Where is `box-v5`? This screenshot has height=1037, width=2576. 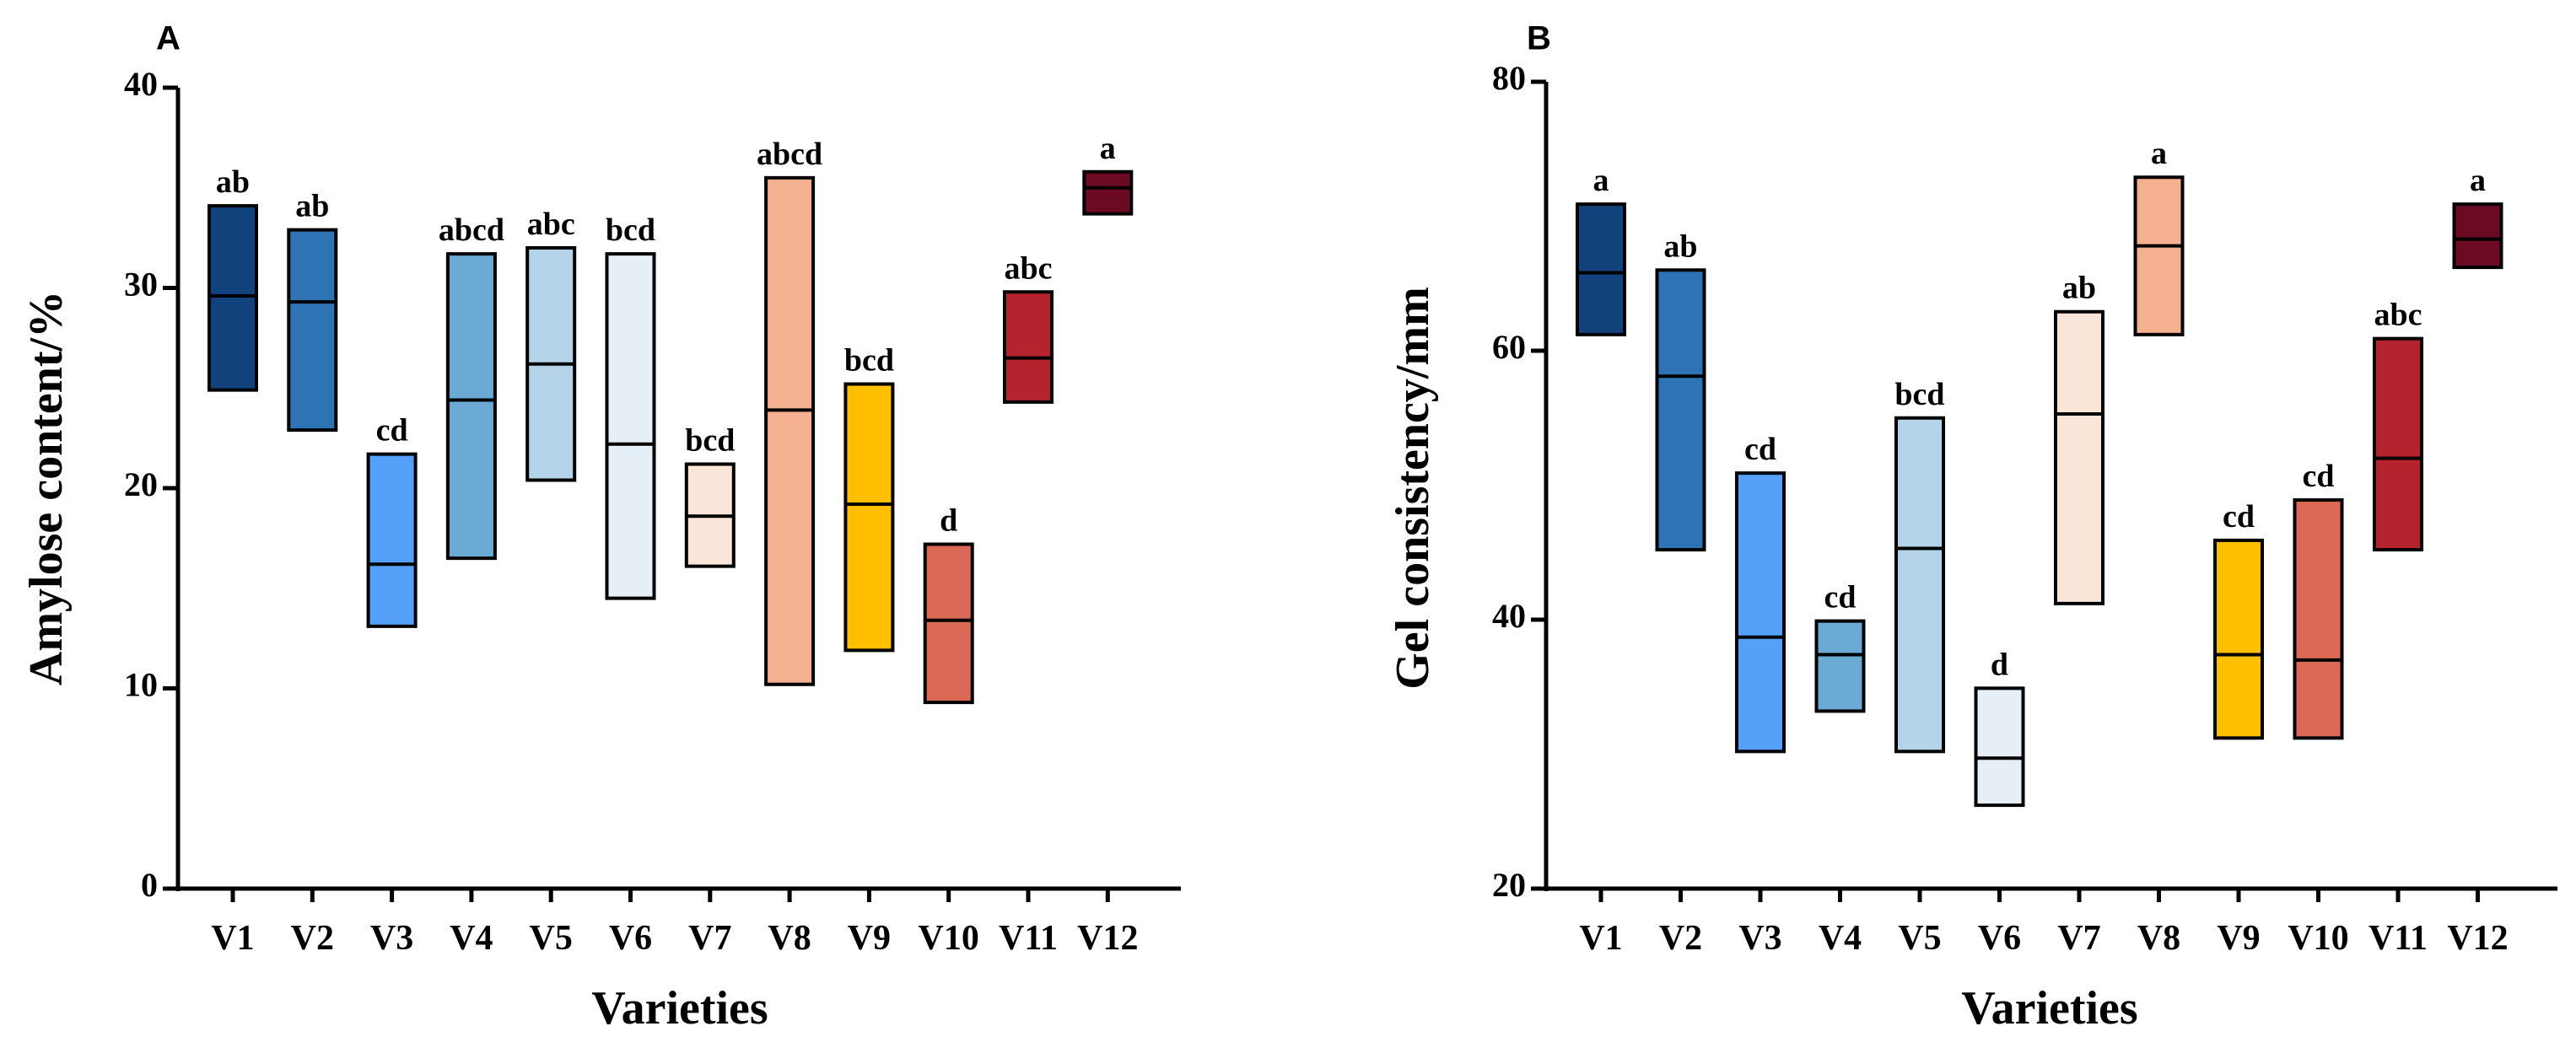
box-v5 is located at coordinates (1919, 585).